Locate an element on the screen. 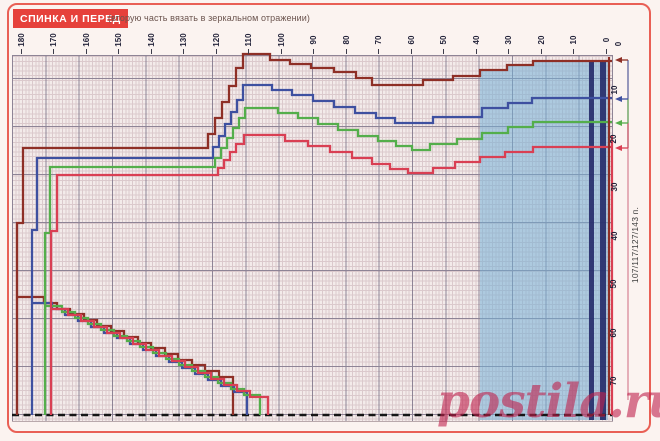 This screenshot has width=660, height=441. axis-tick-label: 70 is located at coordinates (378, 40).